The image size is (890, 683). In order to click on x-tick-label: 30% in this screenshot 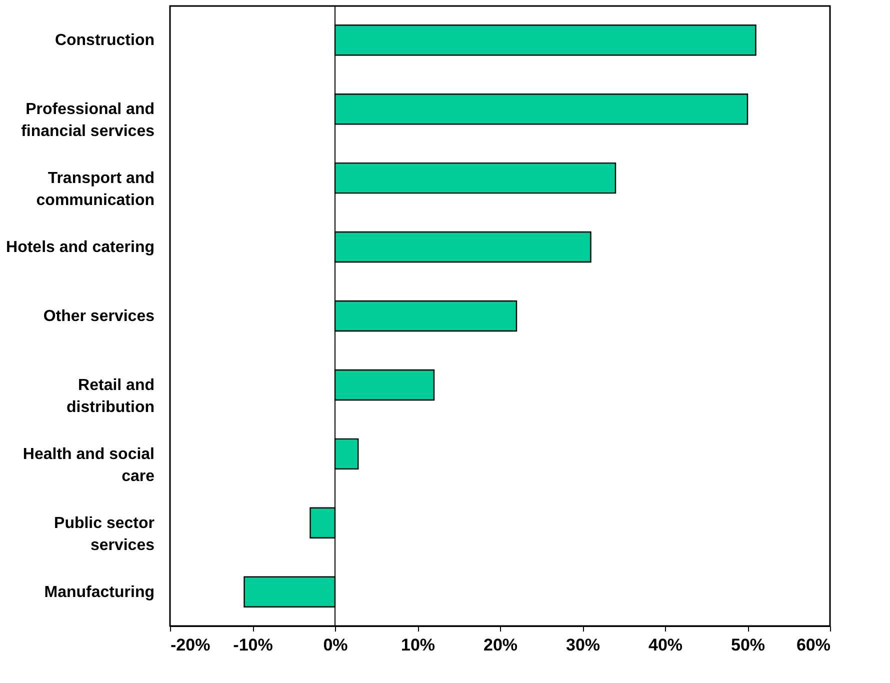, I will do `click(583, 645)`.